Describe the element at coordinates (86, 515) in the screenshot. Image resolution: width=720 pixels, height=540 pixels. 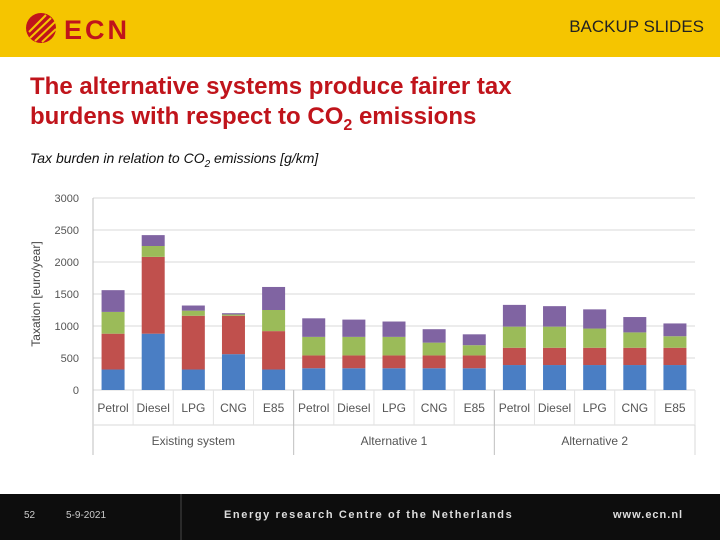
I see `footer-date: 5-9-2021` at that location.